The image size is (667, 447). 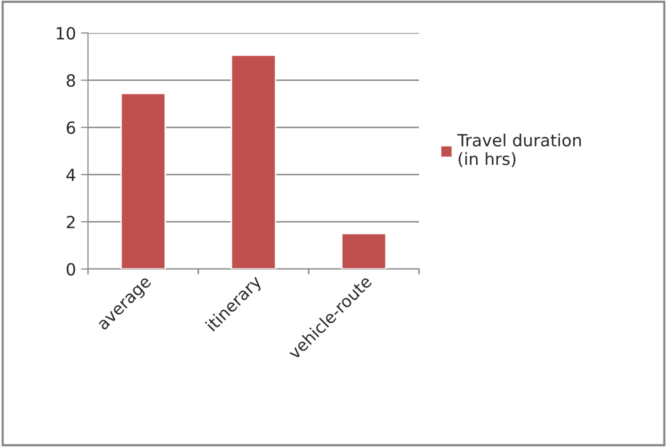 What do you see at coordinates (519, 151) in the screenshot?
I see `legend-label: Travel duration (in hrs)` at bounding box center [519, 151].